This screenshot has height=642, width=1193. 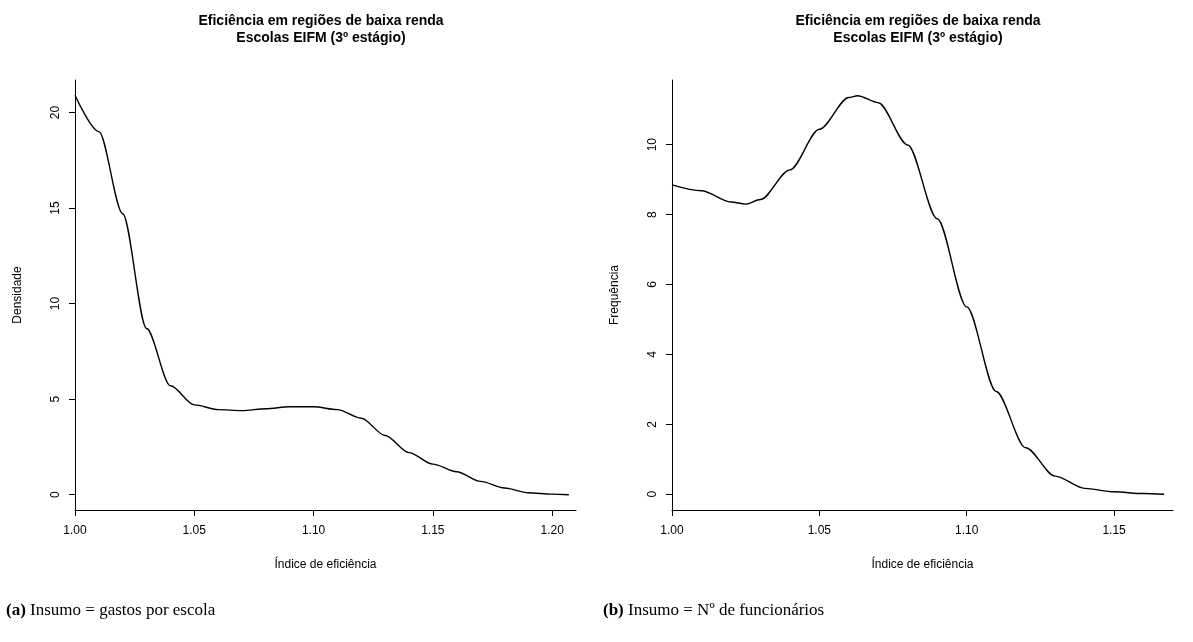 I want to click on y-tick-label: 5, so click(x=55, y=399).